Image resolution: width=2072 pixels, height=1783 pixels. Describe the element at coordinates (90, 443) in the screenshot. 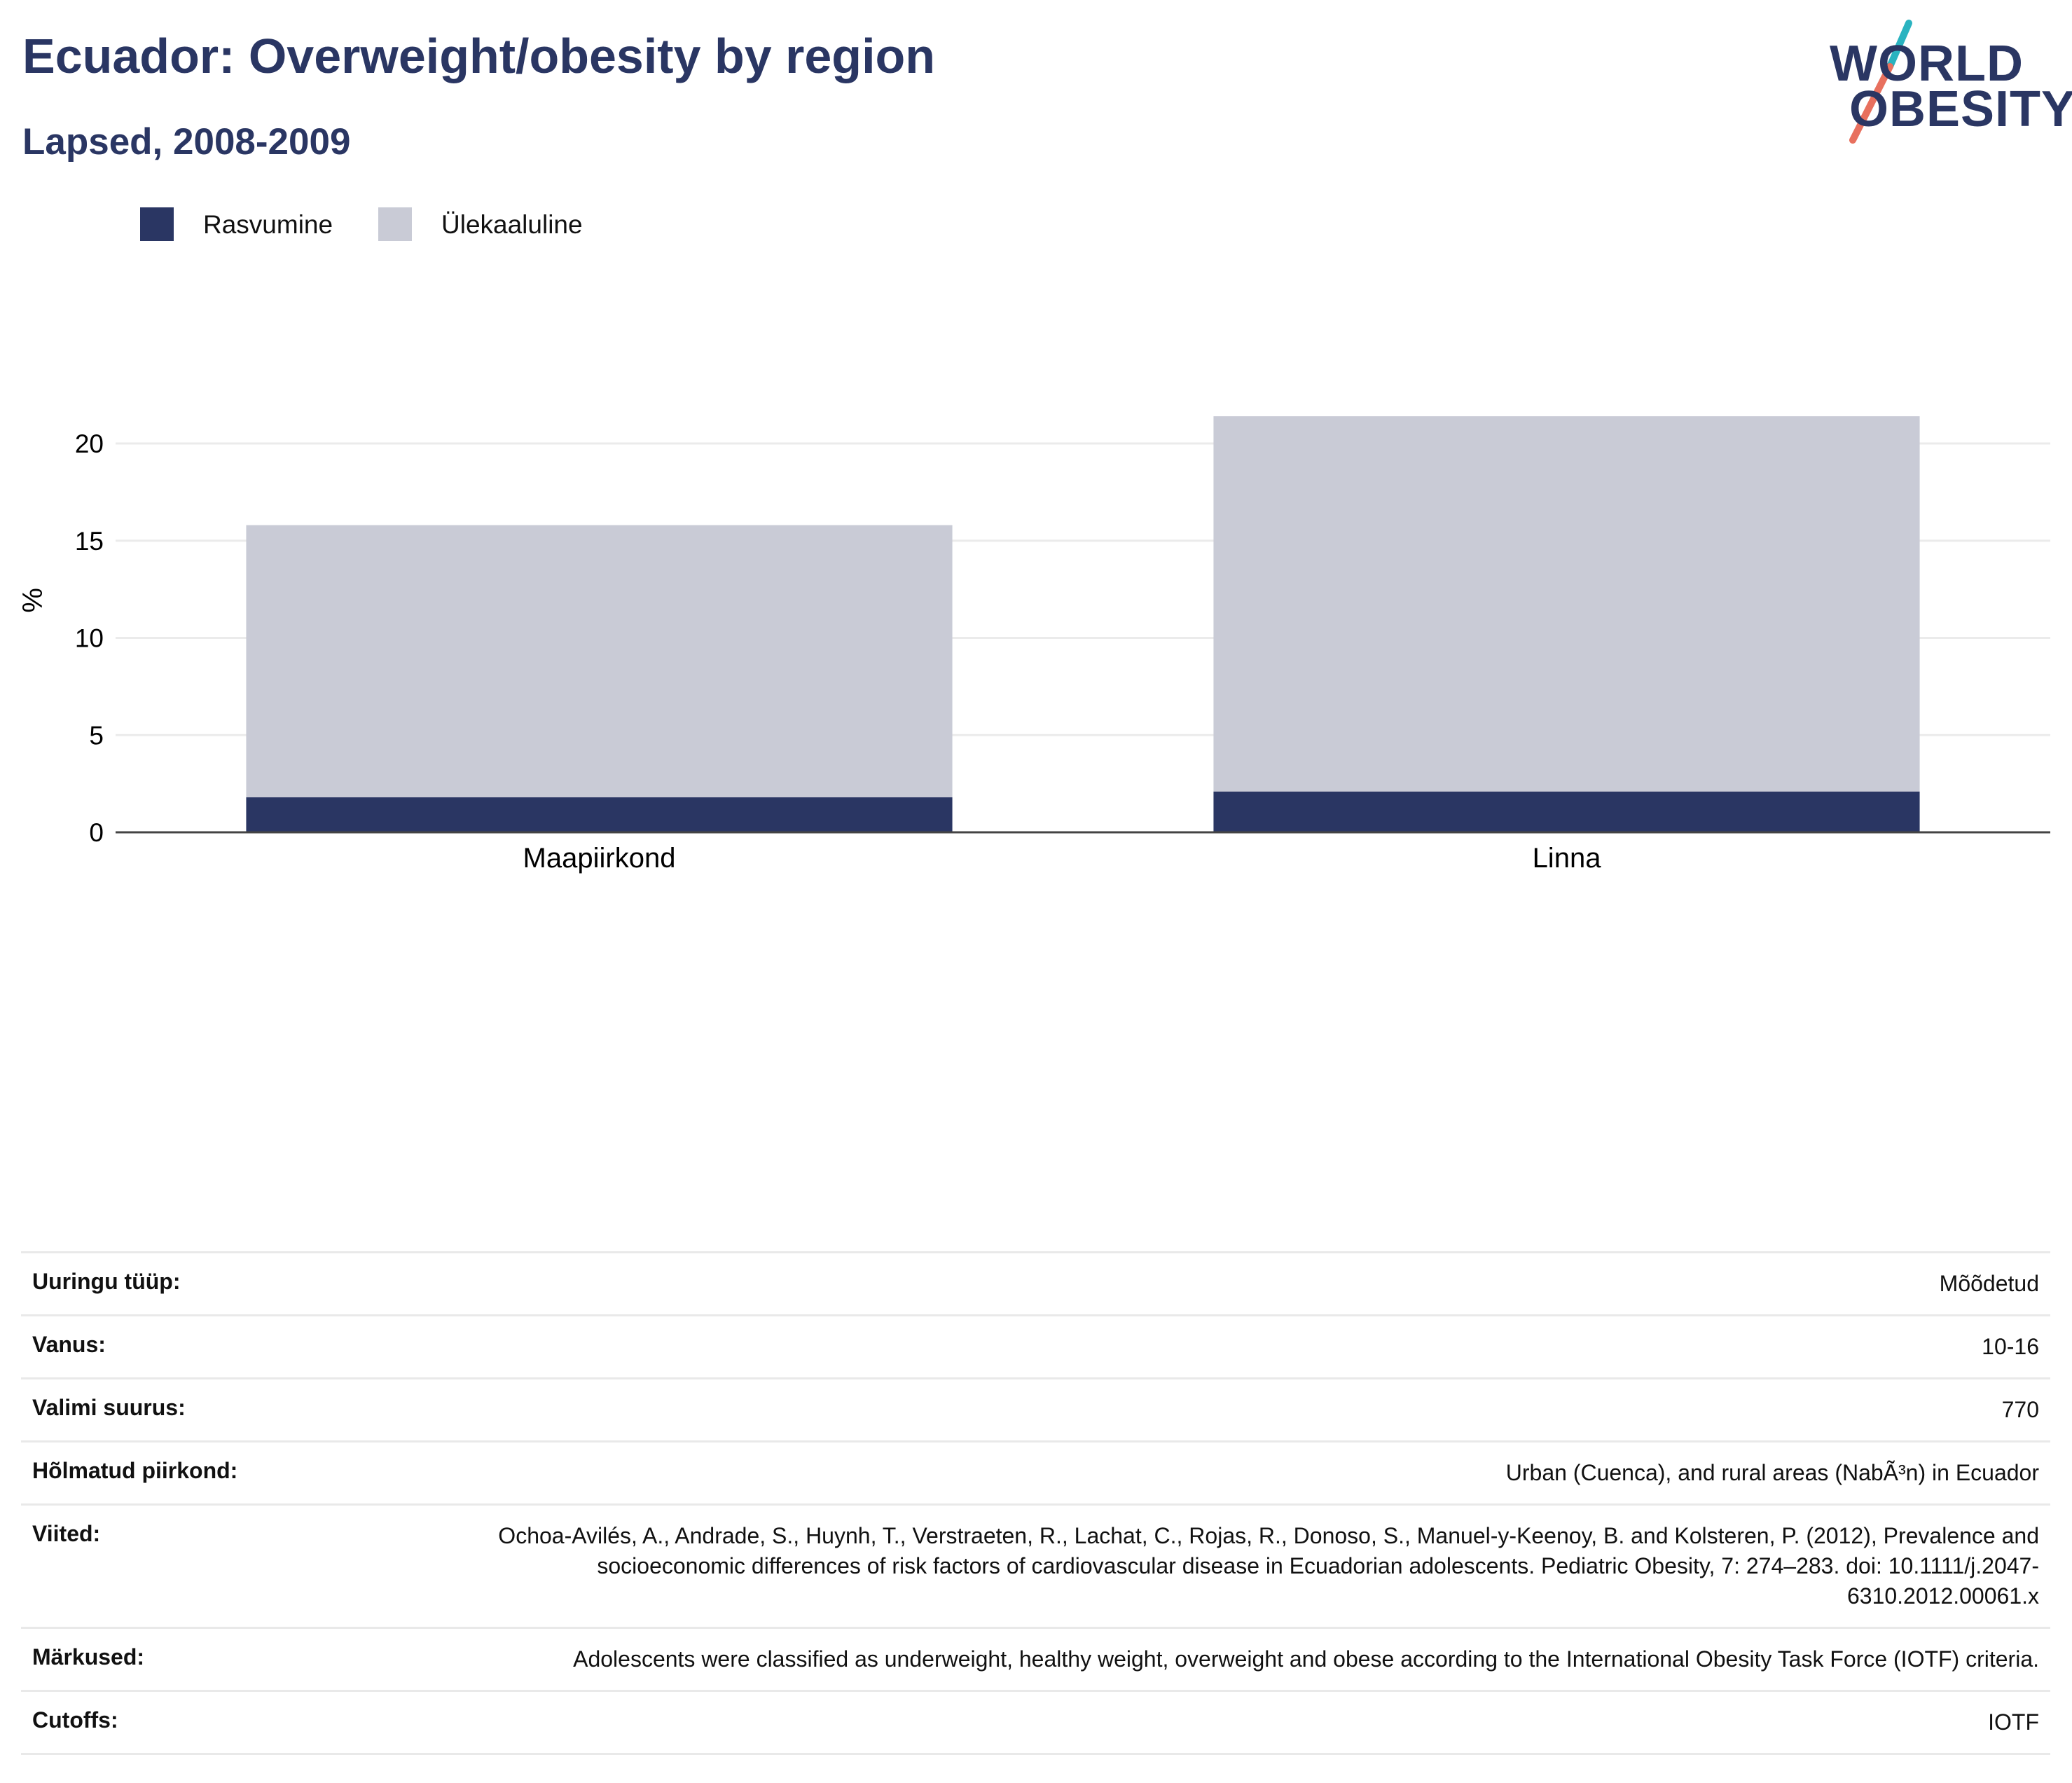

I see `y-tick-label-20: 20` at that location.